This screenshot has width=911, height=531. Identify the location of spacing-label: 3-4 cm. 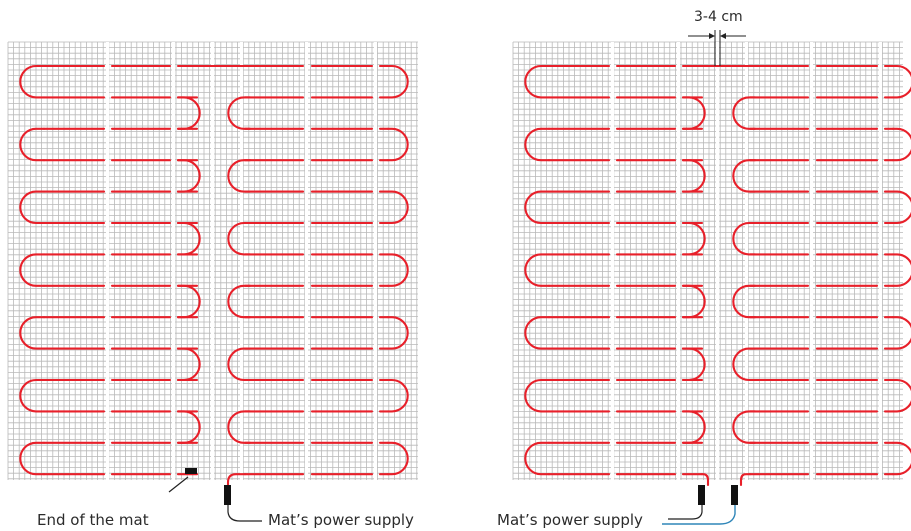
(718, 17).